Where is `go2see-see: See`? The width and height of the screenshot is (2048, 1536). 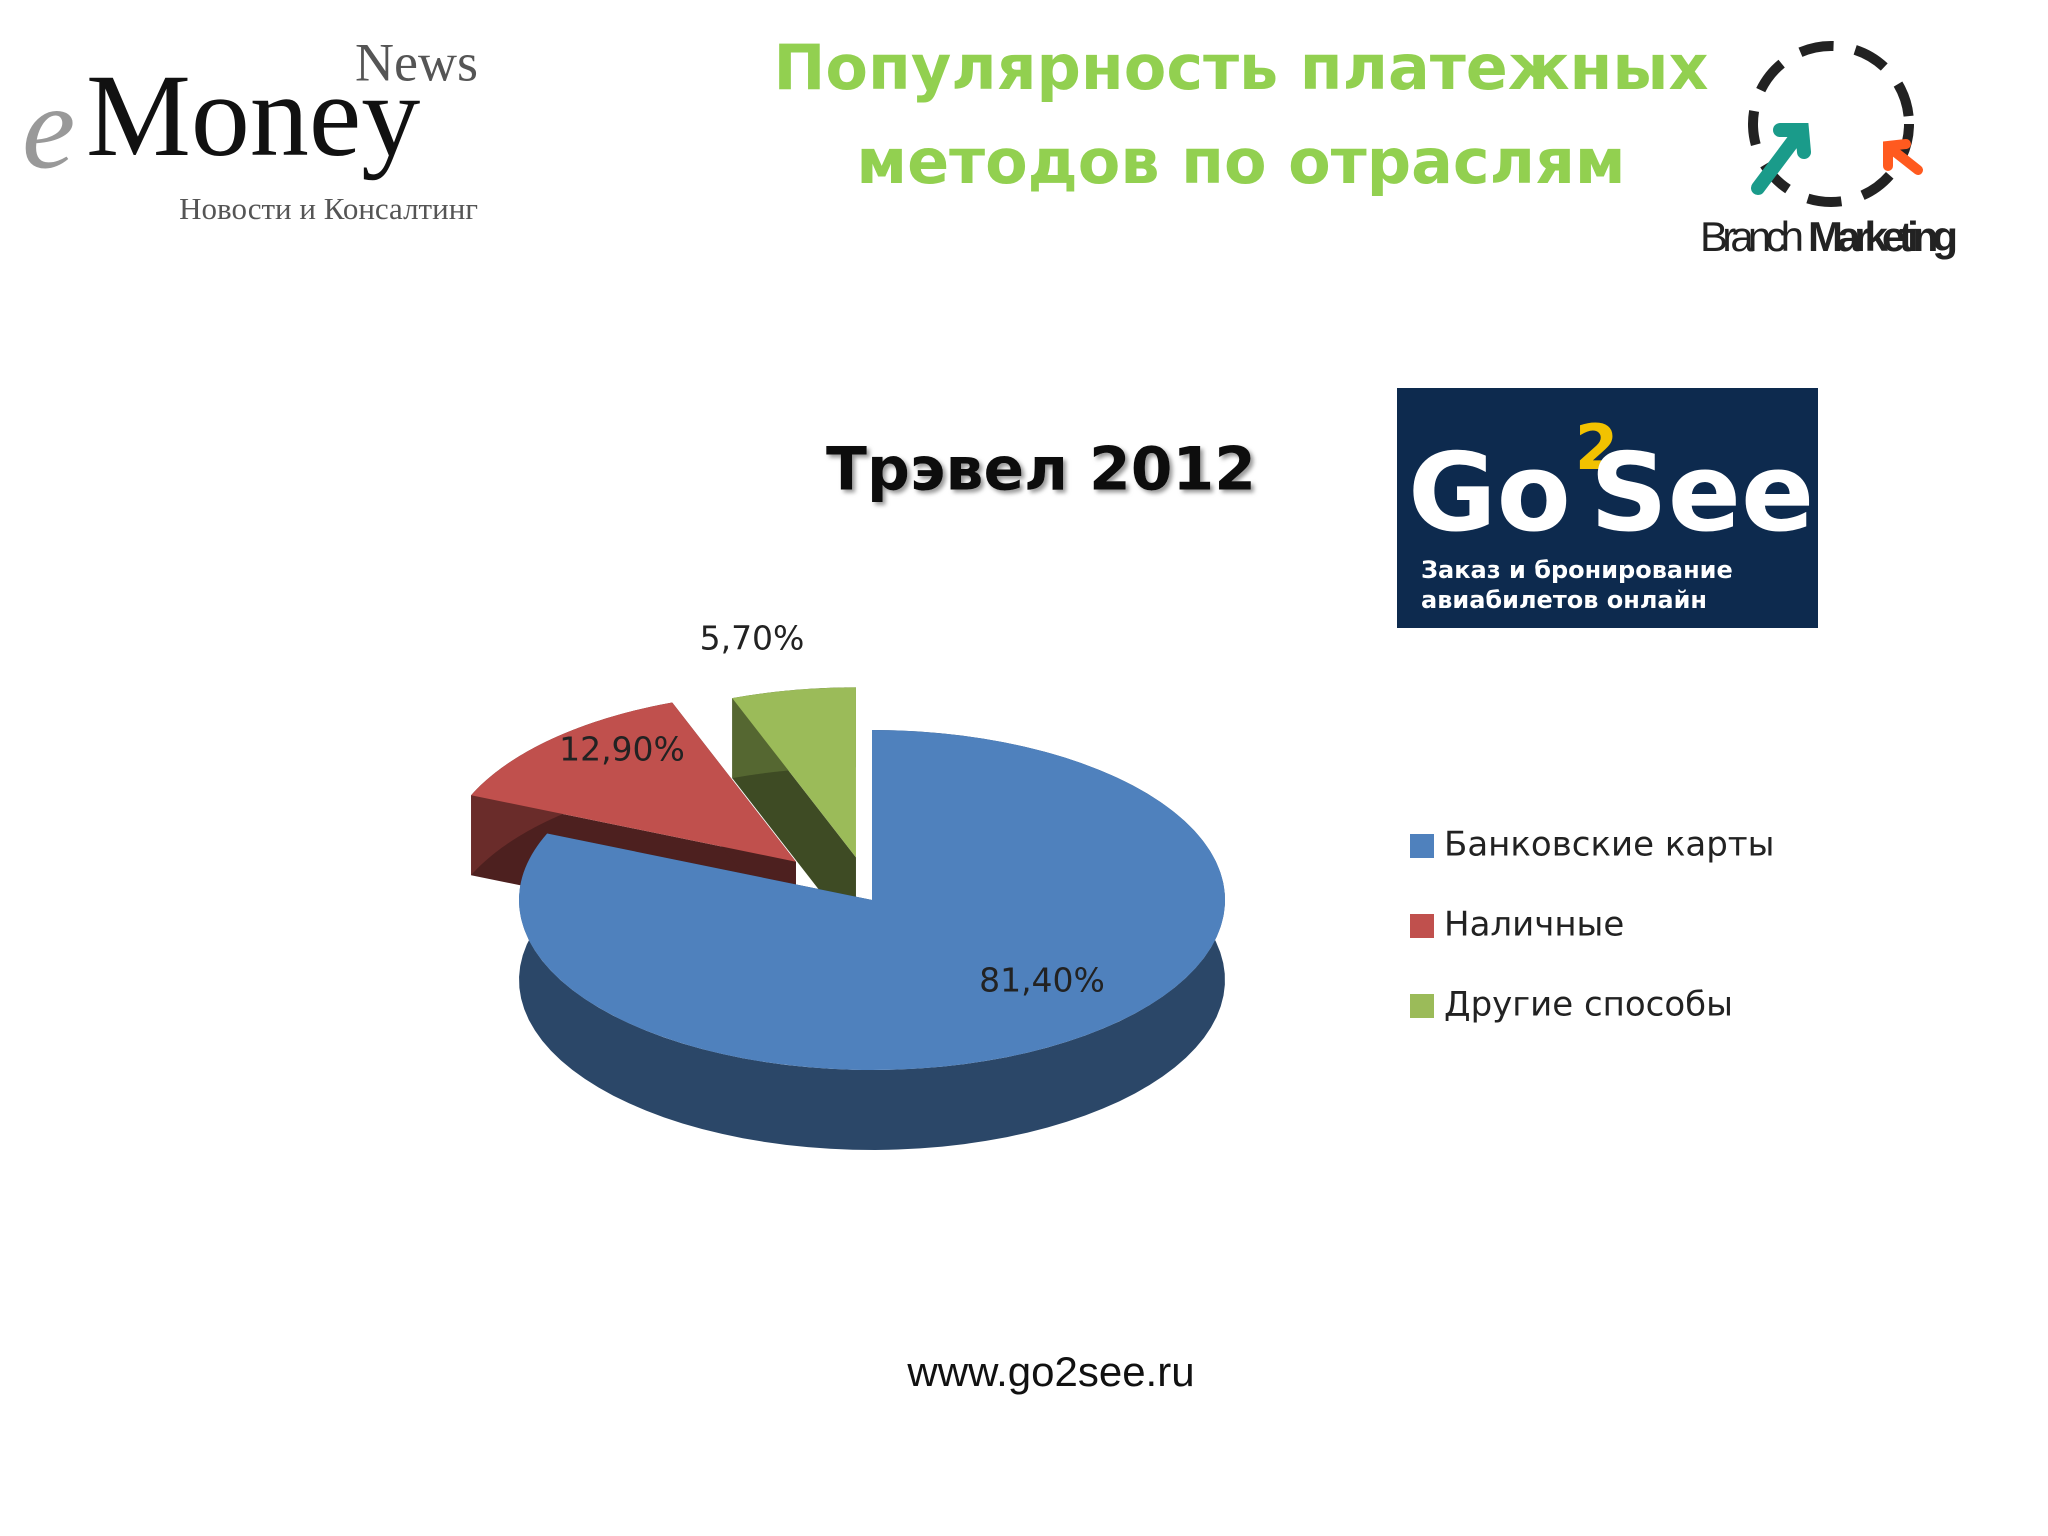 go2see-see: See is located at coordinates (1702, 493).